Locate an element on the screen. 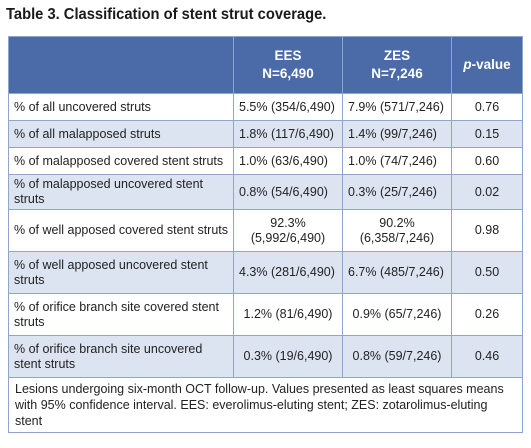 The width and height of the screenshot is (531, 448). header-p-value: p-value is located at coordinates (487, 65).